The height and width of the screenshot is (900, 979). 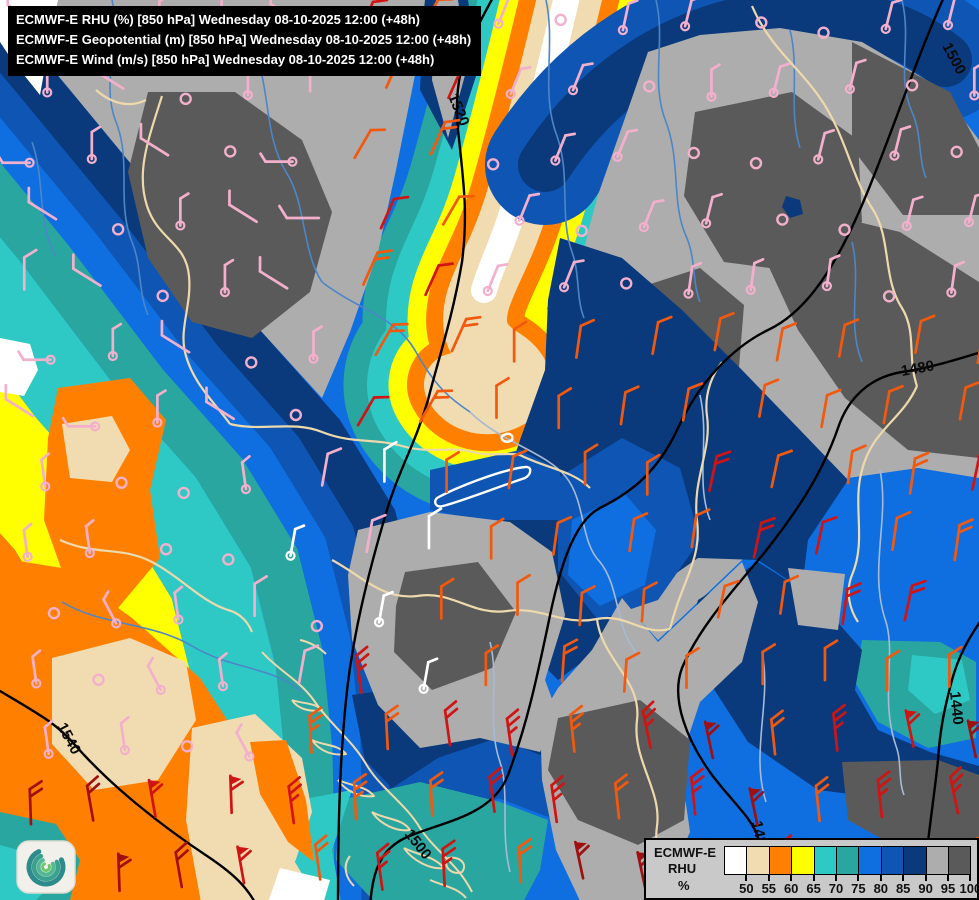 What do you see at coordinates (684, 885) in the screenshot?
I see `legend-unit-label: %` at bounding box center [684, 885].